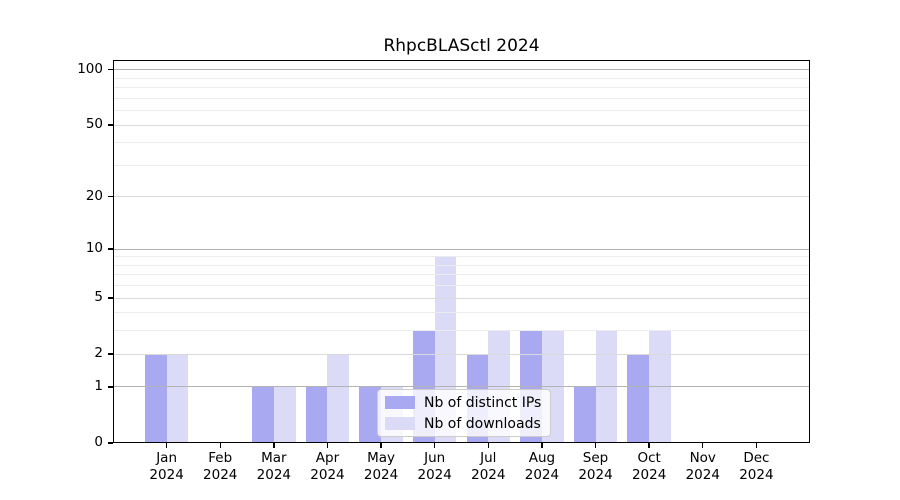 The image size is (900, 500). I want to click on legend-item-downloads: Nb of downloads, so click(463, 424).